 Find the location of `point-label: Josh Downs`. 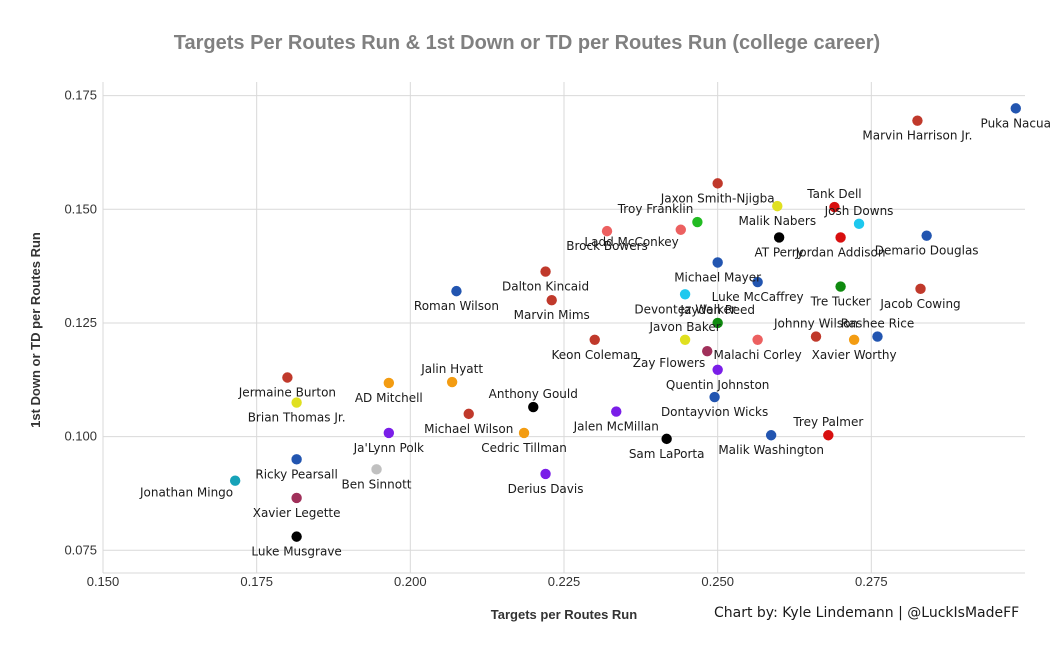

point-label: Josh Downs is located at coordinates (859, 211).